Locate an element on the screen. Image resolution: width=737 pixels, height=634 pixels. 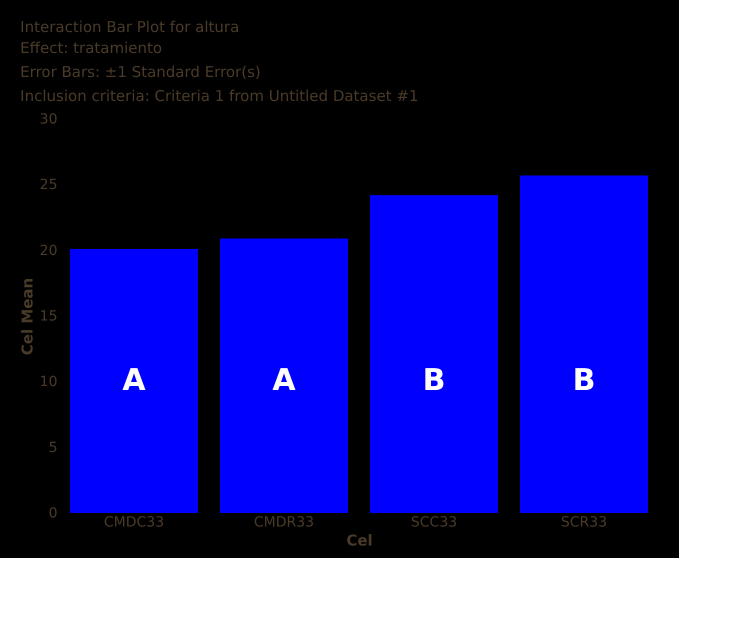
y-tick-label: 5 is located at coordinates (53, 448).